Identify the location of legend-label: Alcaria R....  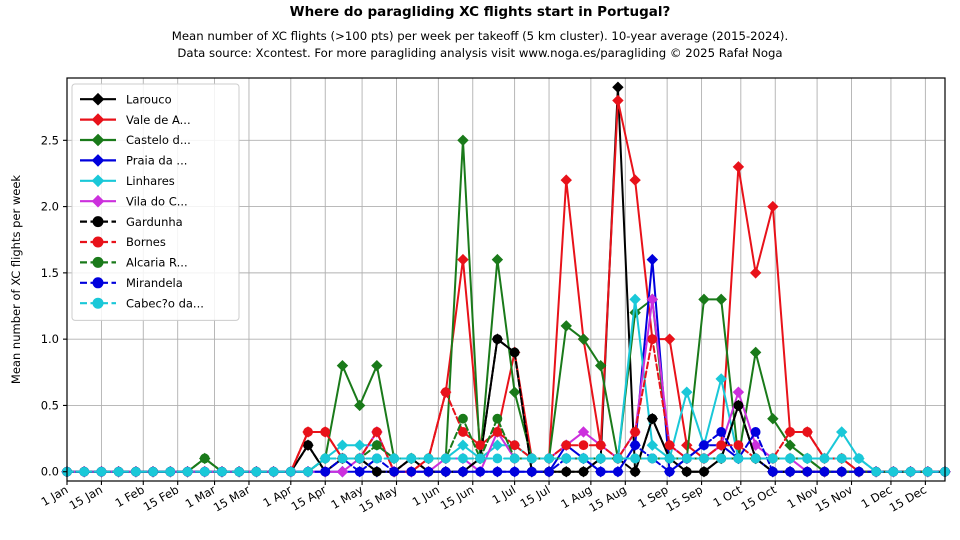
(157, 263).